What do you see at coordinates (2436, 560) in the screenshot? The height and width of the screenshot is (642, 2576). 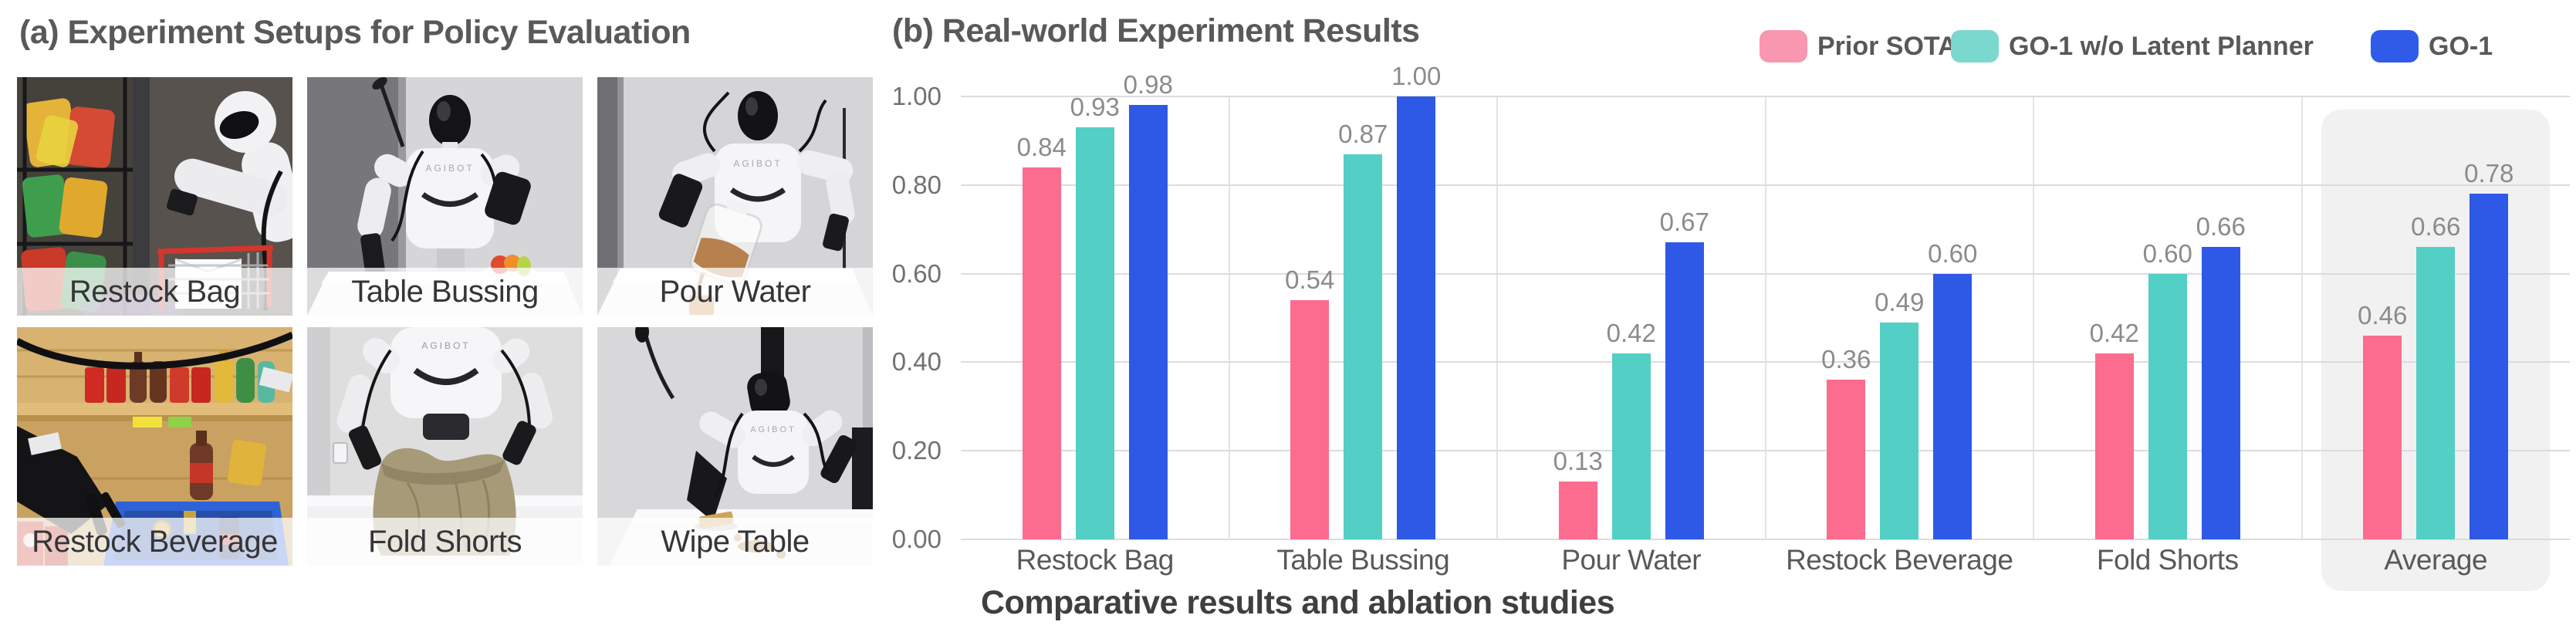 I see `x-category-label: Average` at bounding box center [2436, 560].